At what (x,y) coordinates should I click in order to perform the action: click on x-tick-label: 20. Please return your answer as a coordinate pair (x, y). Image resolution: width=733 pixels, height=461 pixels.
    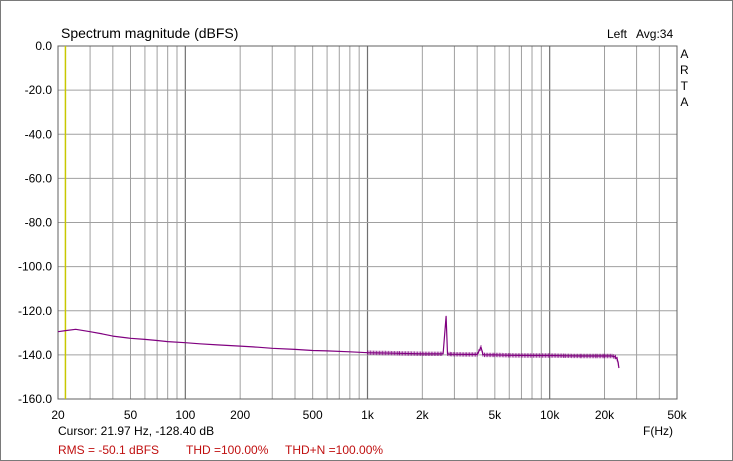
    Looking at the image, I should click on (58, 415).